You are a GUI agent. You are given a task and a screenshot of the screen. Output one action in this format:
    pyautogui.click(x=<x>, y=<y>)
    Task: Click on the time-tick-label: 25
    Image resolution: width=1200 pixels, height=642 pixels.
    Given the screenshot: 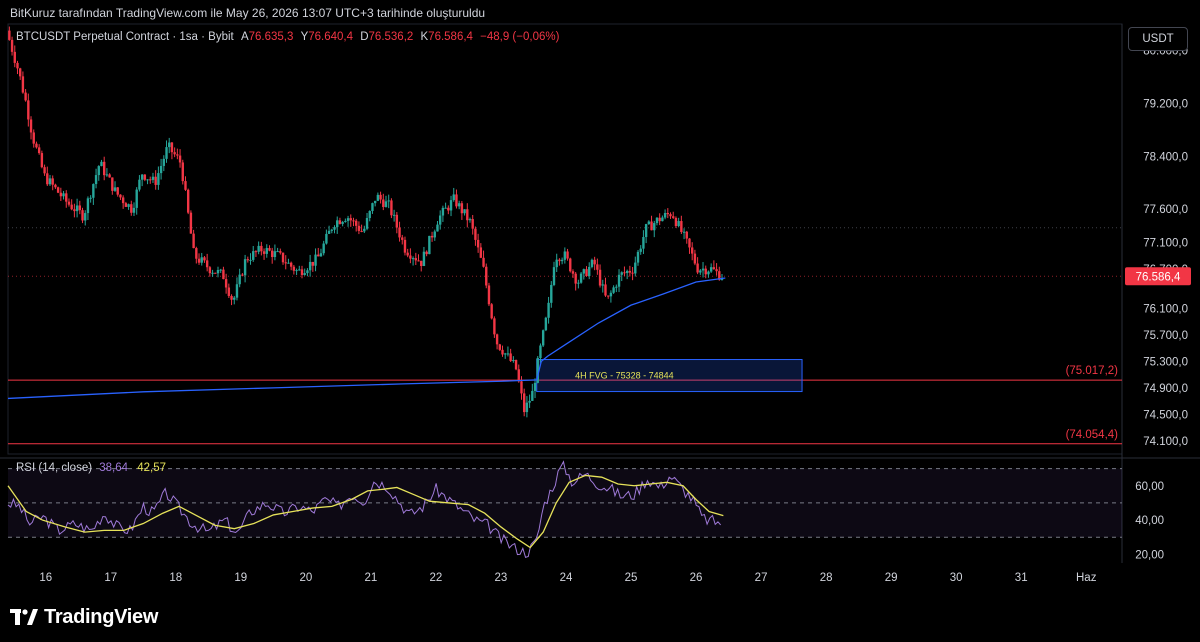 What is the action you would take?
    pyautogui.click(x=631, y=578)
    